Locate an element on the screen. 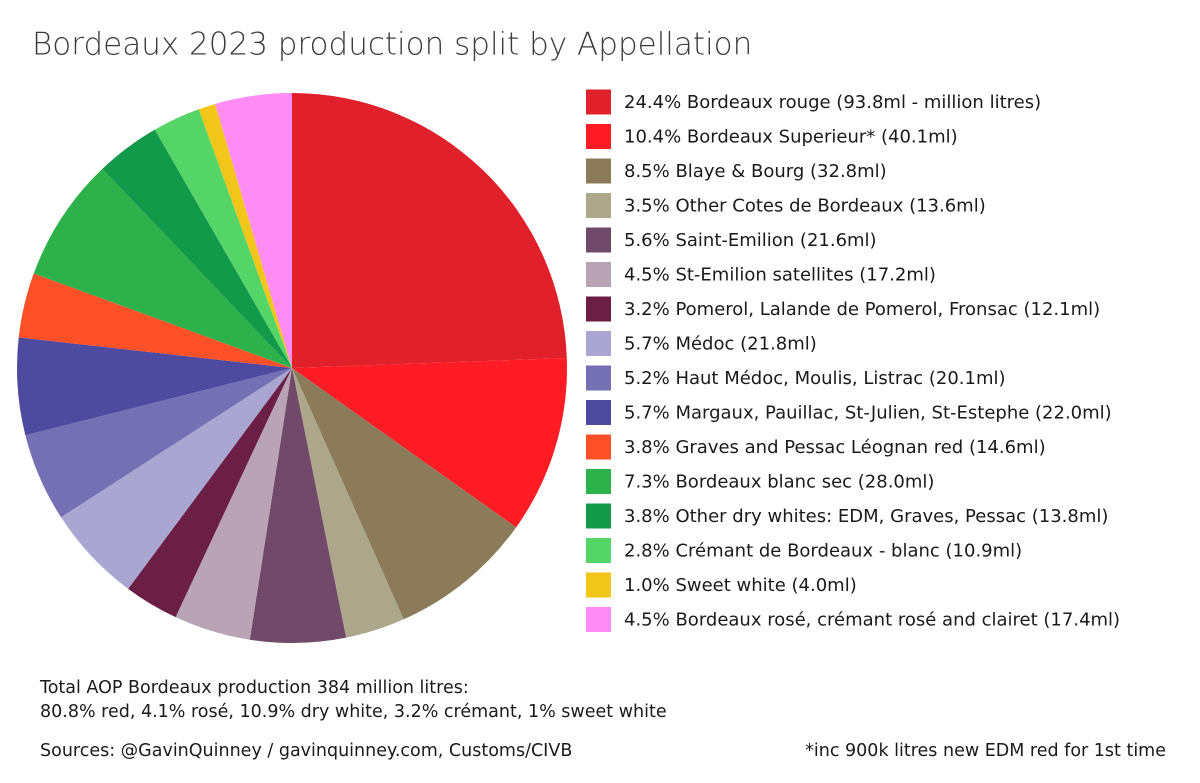  legend-label: 5.6% Saint-Emilion (21.6ml) is located at coordinates (750, 240).